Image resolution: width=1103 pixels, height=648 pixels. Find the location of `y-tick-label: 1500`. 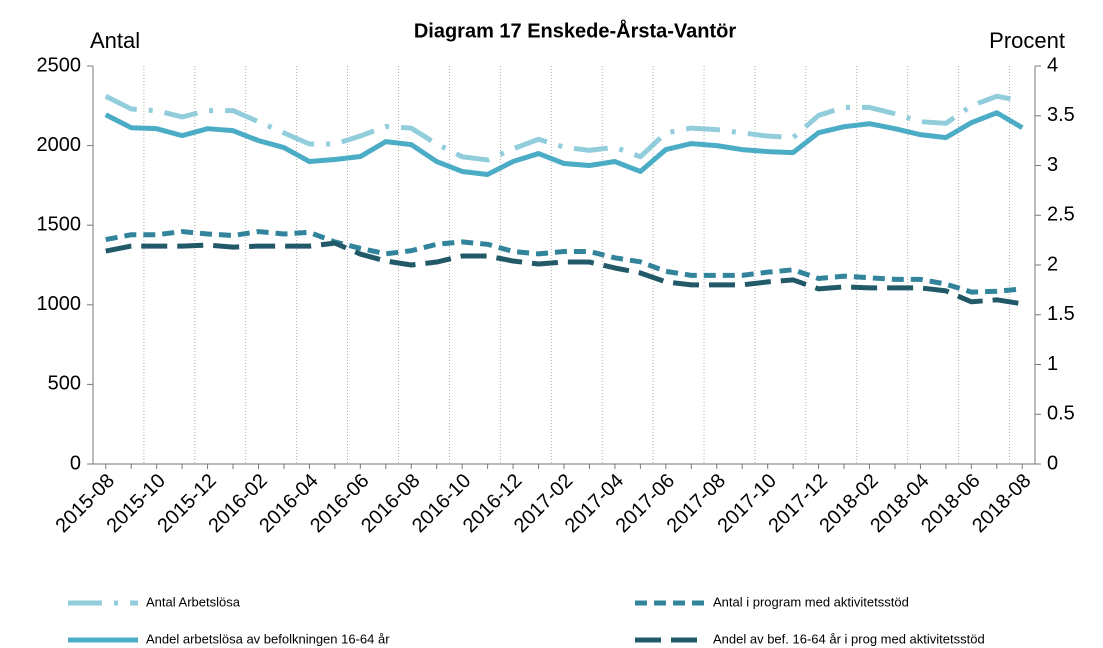

y-tick-label: 1500 is located at coordinates (59, 224).